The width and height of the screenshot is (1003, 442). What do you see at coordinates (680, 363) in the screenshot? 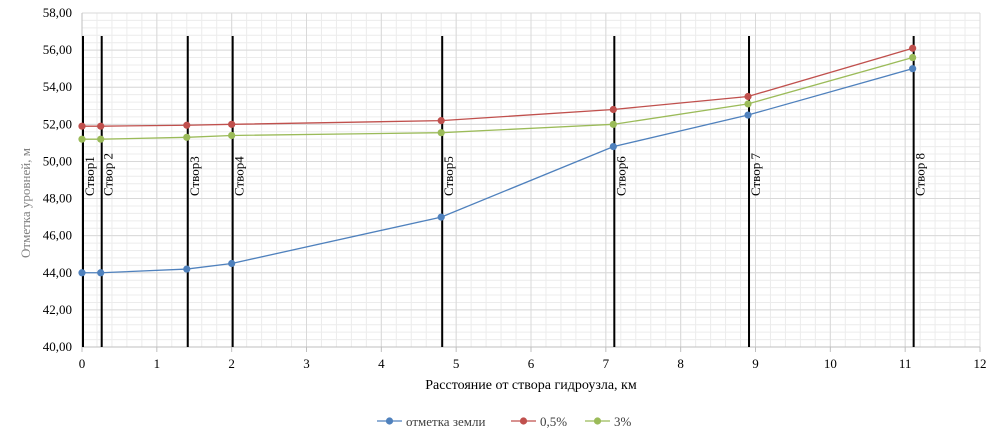
I see `x-tick-label: 8` at bounding box center [680, 363].